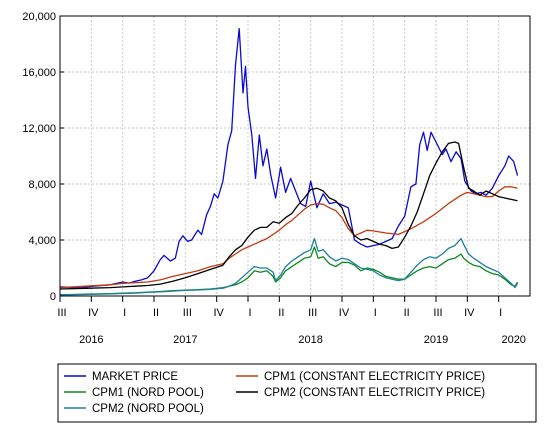  Describe the element at coordinates (43, 157) in the screenshot. I see `y-axis: 0 4,000 8,000 12,000 16,000 20,000` at that location.